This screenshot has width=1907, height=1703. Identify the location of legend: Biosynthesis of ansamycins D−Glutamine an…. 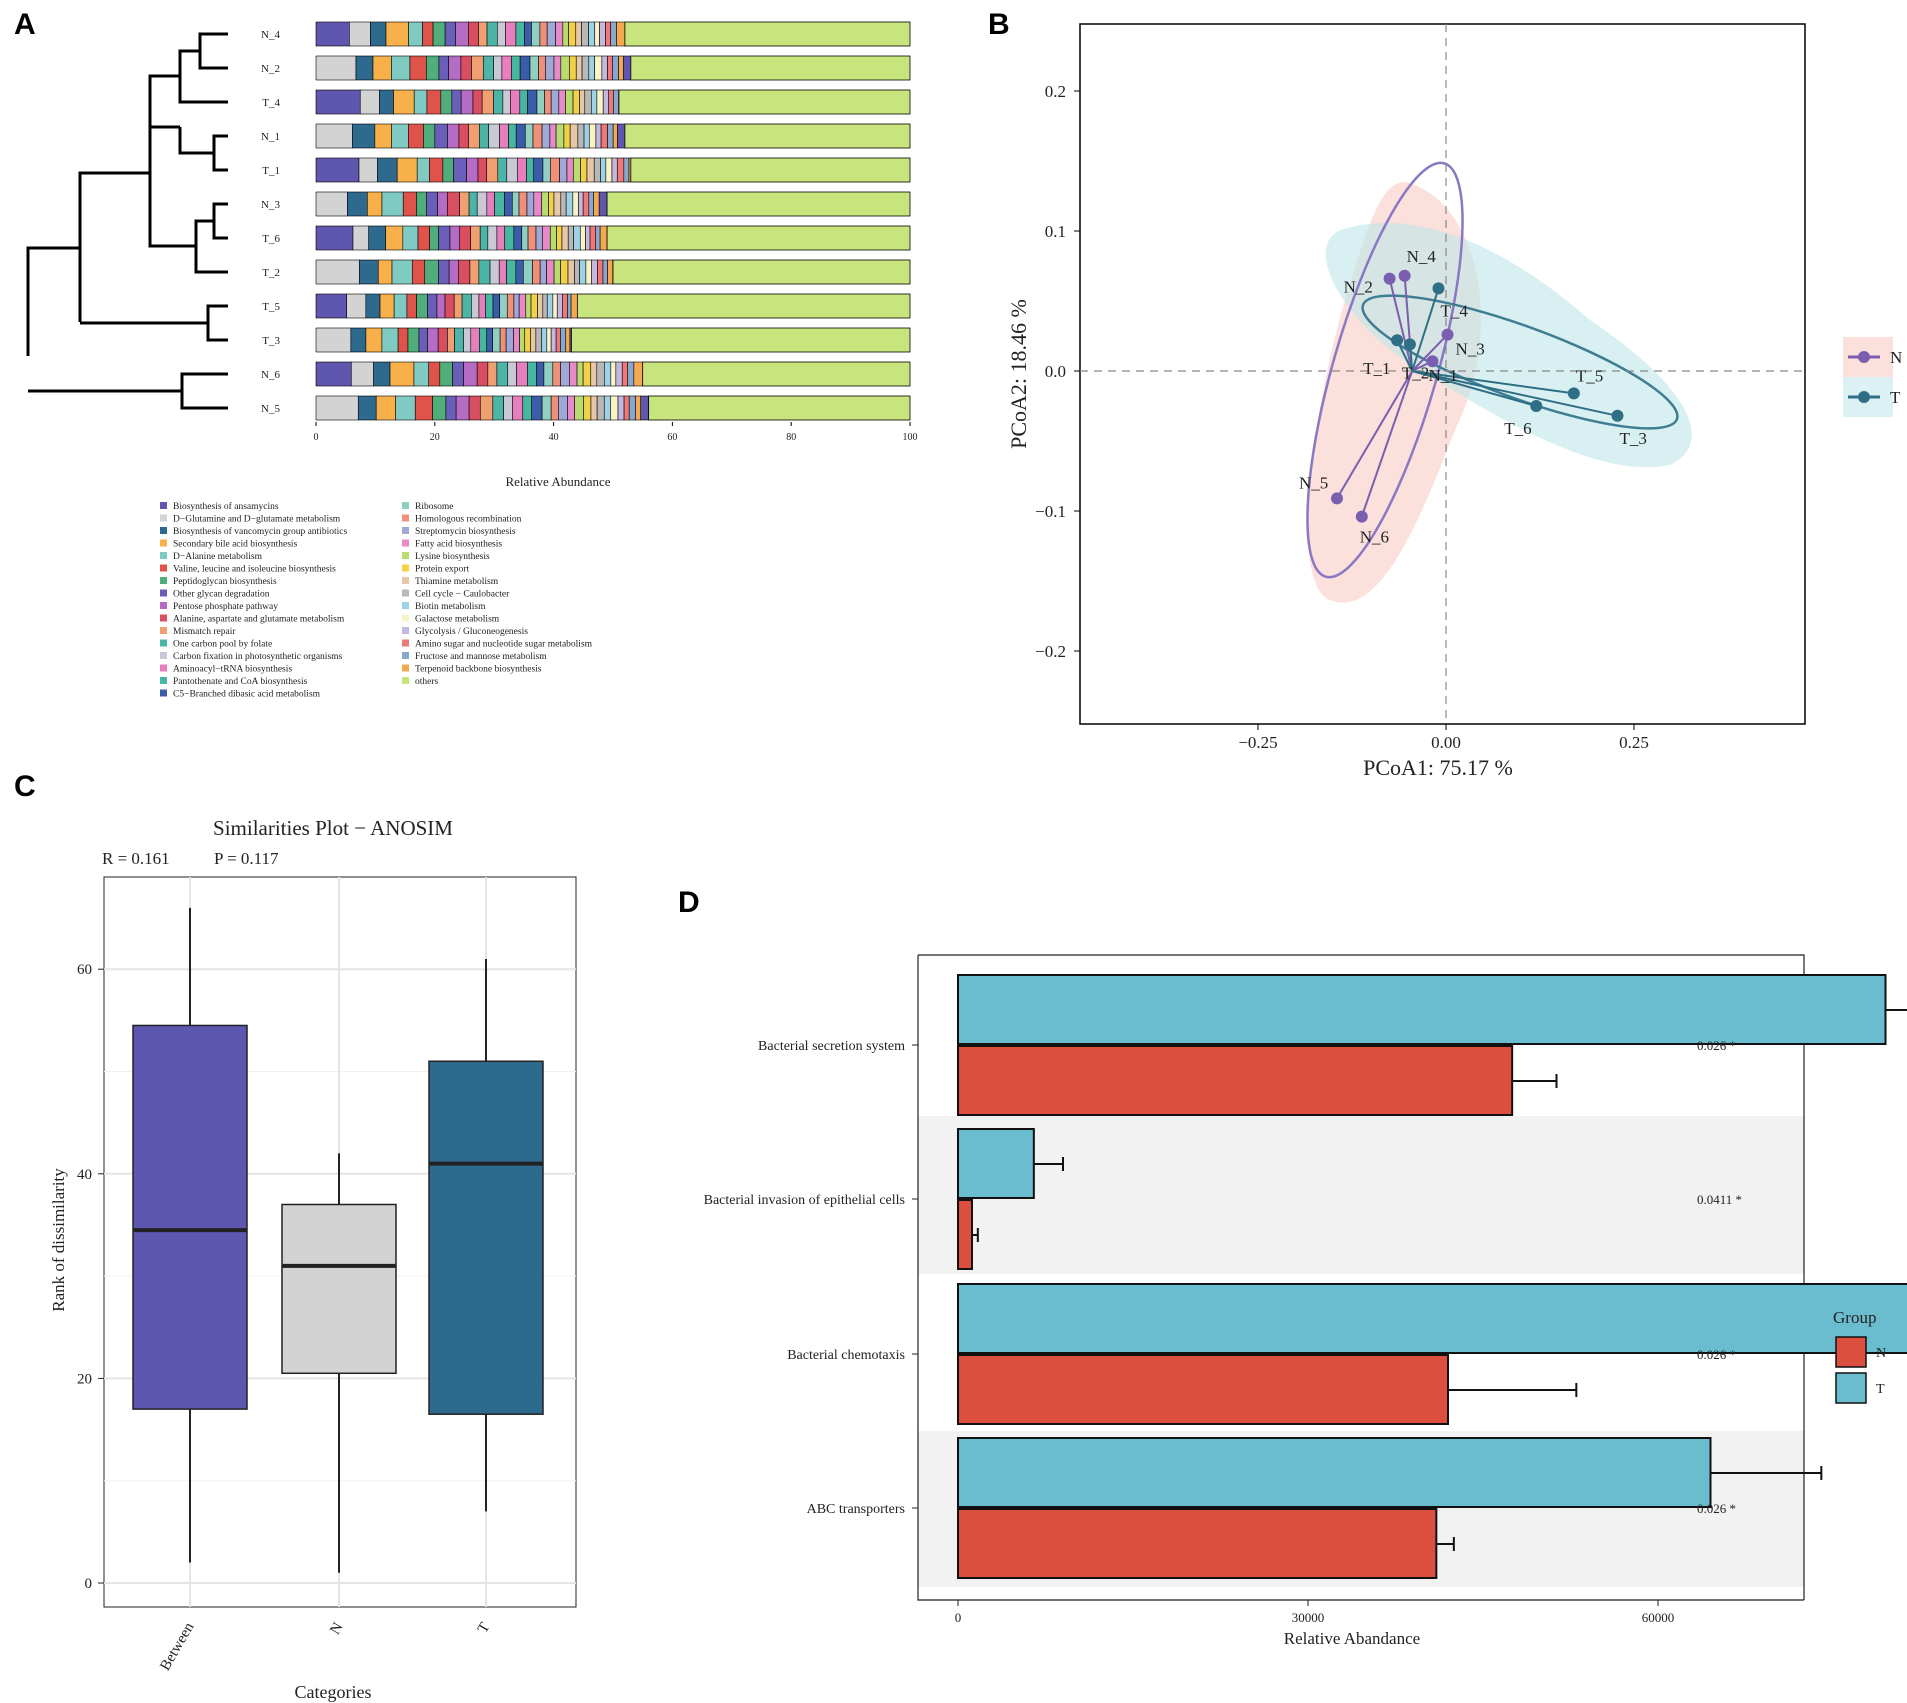
(376, 600).